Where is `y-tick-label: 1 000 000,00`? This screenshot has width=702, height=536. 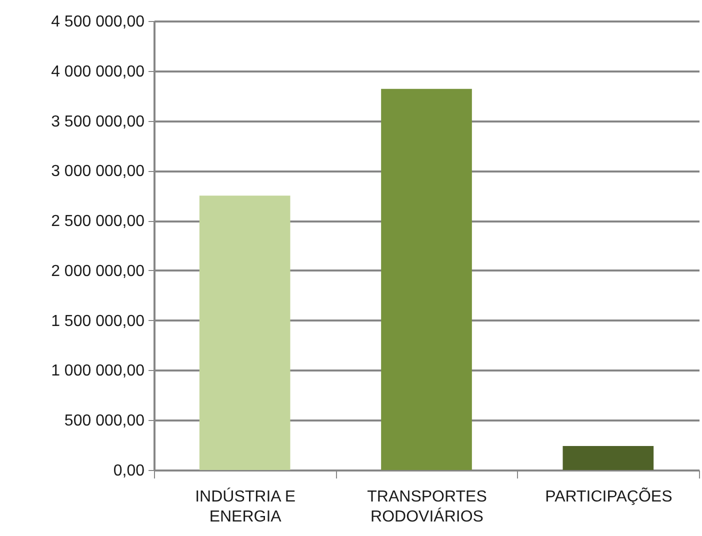 y-tick-label: 1 000 000,00 is located at coordinates (98, 371).